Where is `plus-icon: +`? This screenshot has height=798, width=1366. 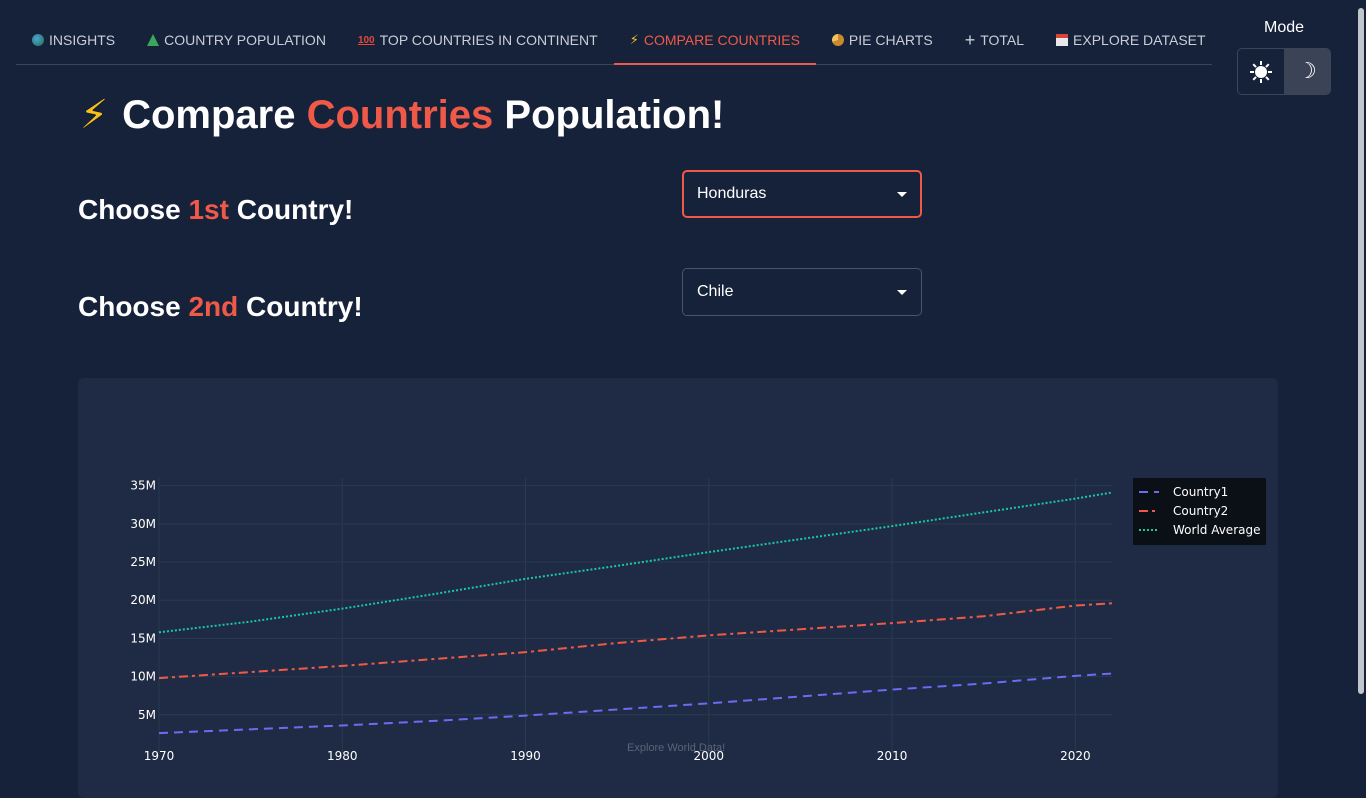 plus-icon: + is located at coordinates (970, 40).